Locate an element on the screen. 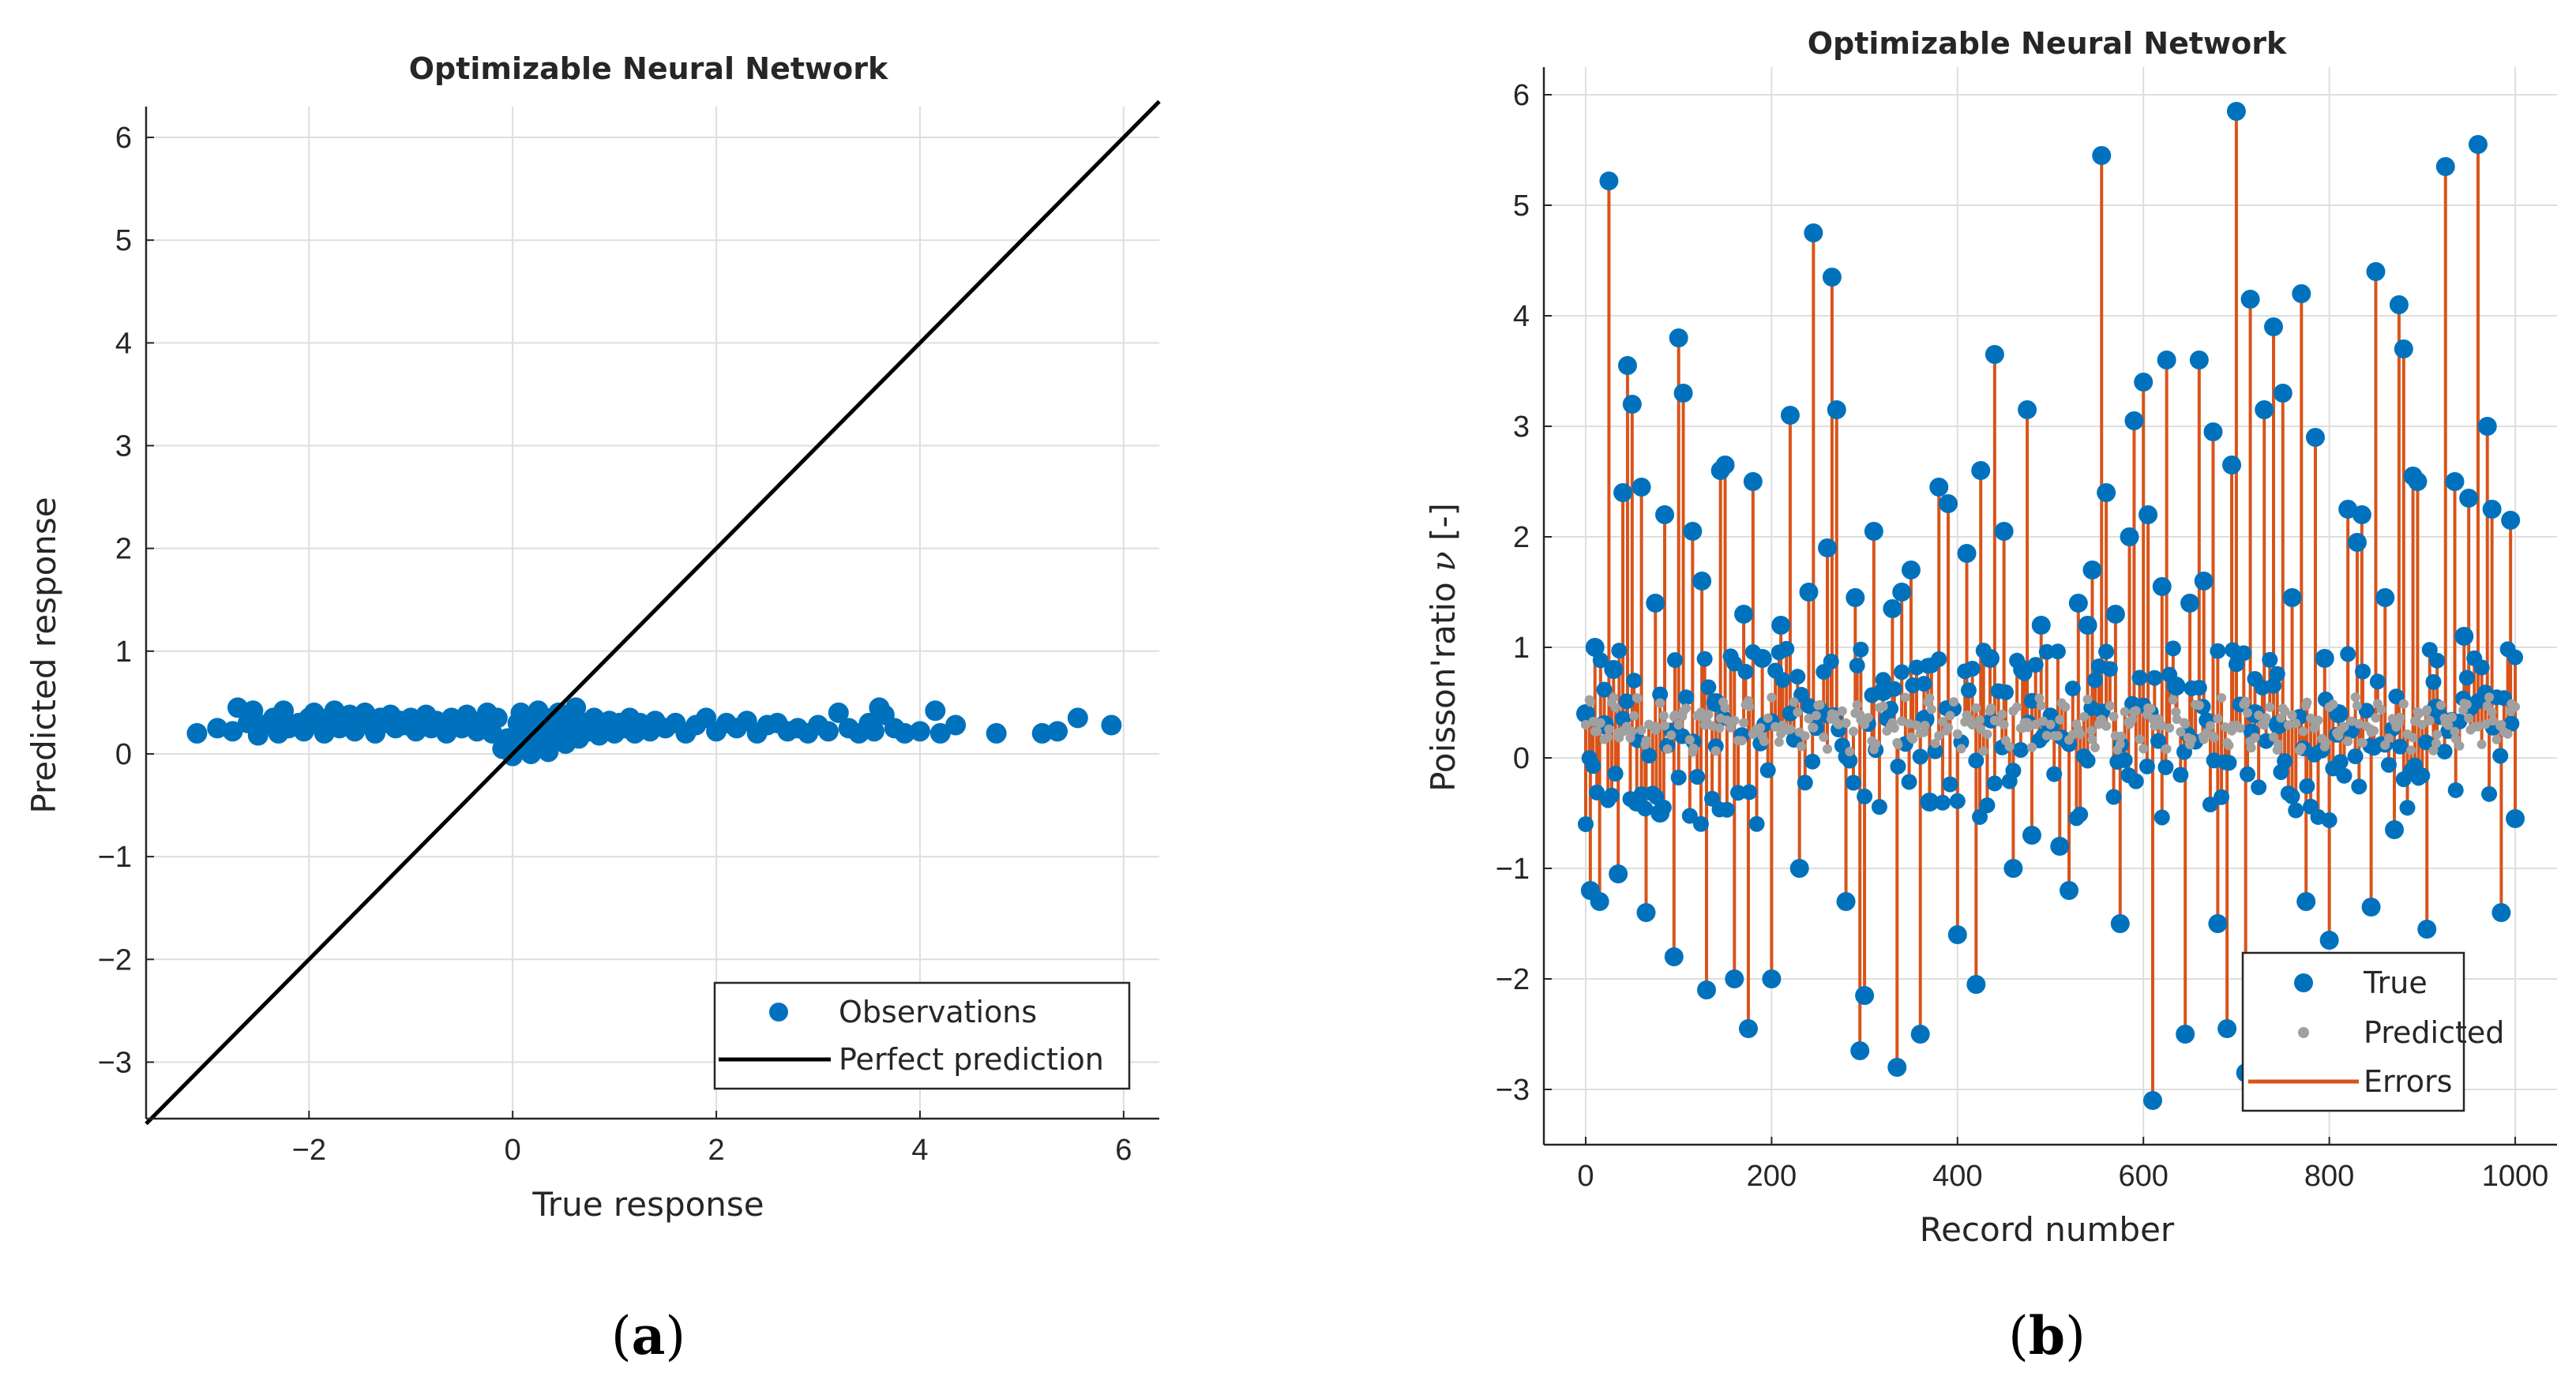  y-tick-label: −2 is located at coordinates (1513, 979).